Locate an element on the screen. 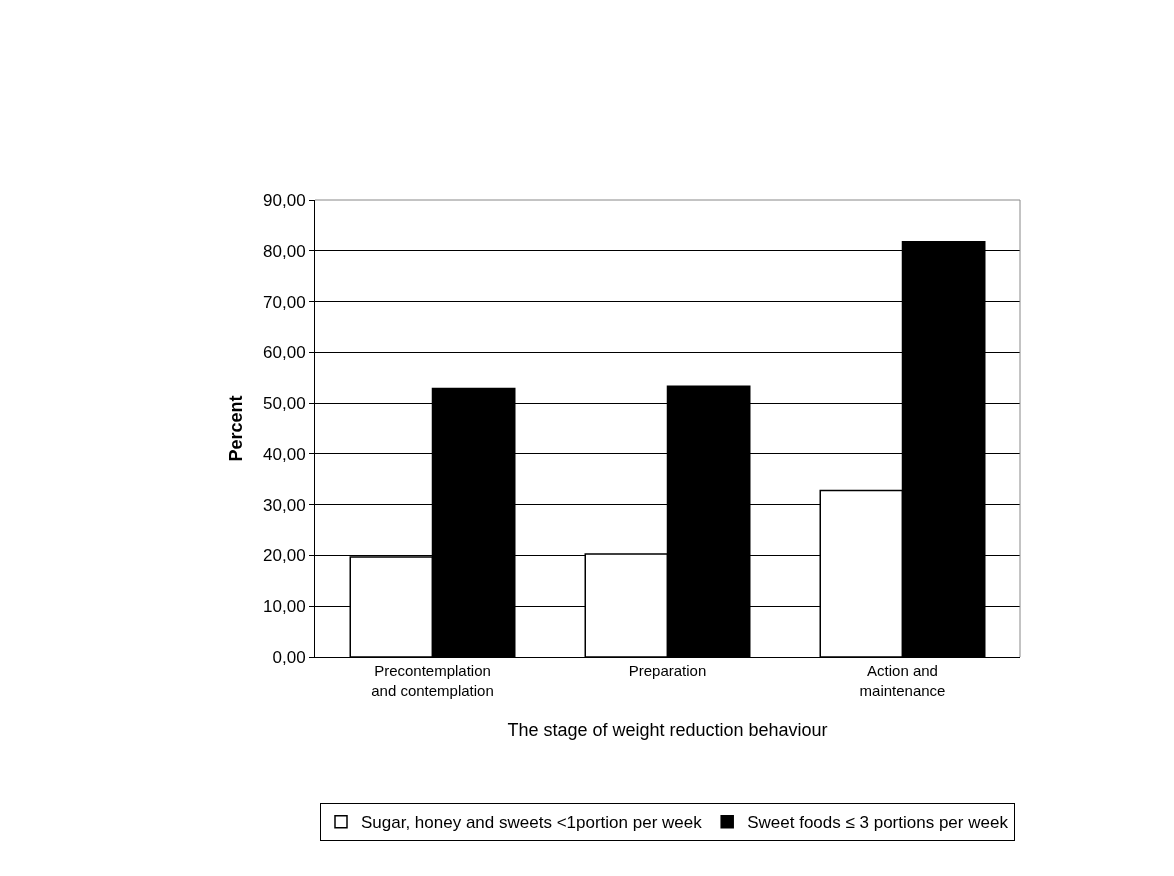 The image size is (1174, 876). y-tick-label: 60,00 is located at coordinates (284, 353).